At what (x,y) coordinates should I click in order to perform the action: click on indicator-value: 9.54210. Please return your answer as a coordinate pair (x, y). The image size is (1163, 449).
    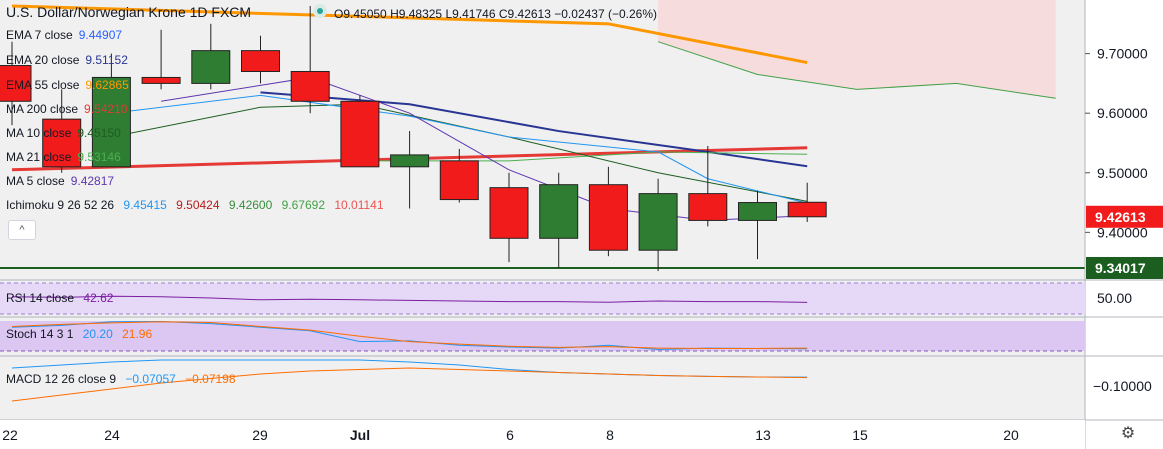
    Looking at the image, I should click on (106, 109).